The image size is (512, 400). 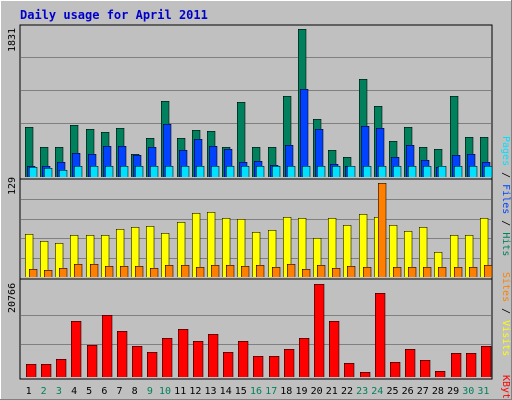 What do you see at coordinates (483, 391) in the screenshot?
I see `x-tick-label-day-31: 31` at bounding box center [483, 391].